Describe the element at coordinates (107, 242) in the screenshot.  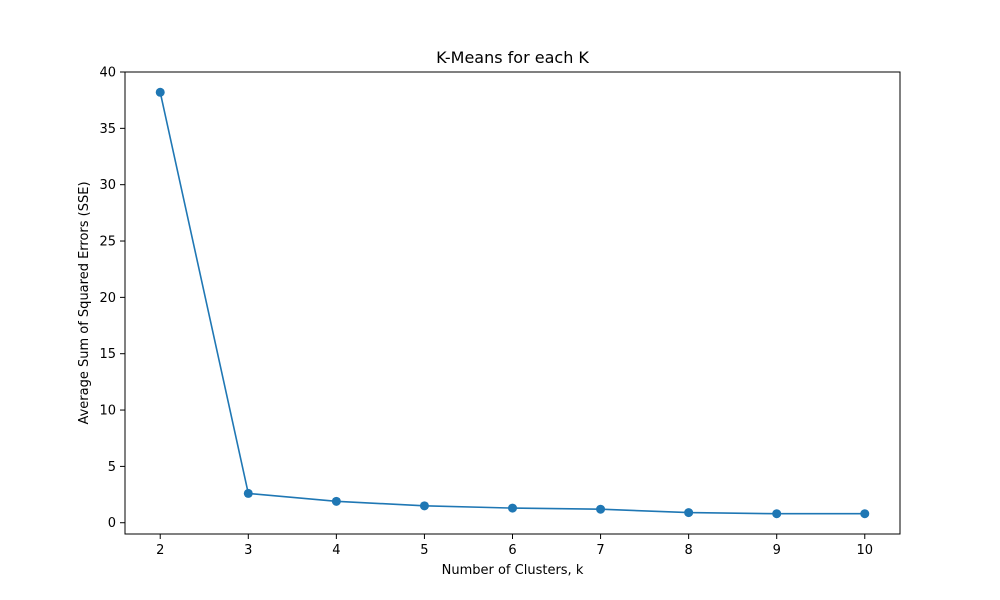
I see `y-tick-label: 25` at that location.